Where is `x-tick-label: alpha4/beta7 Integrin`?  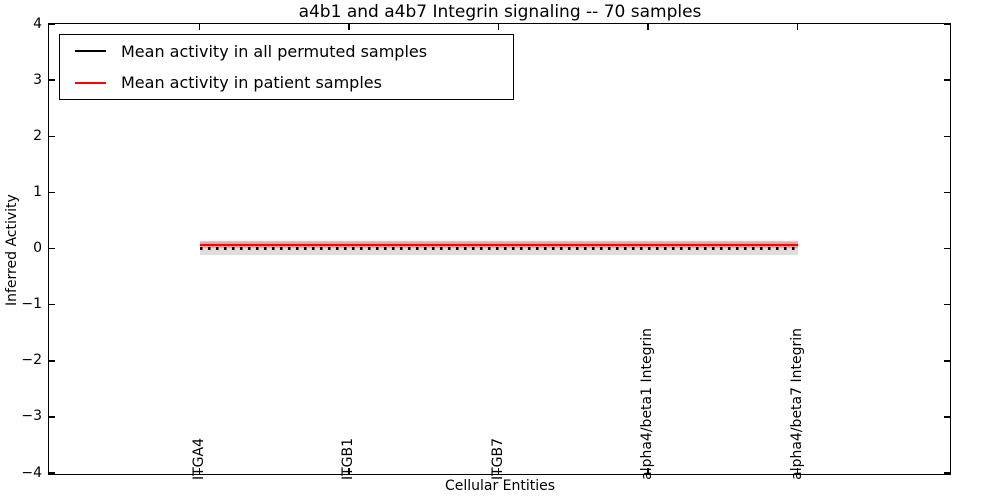
x-tick-label: alpha4/beta7 Integrin is located at coordinates (796, 404).